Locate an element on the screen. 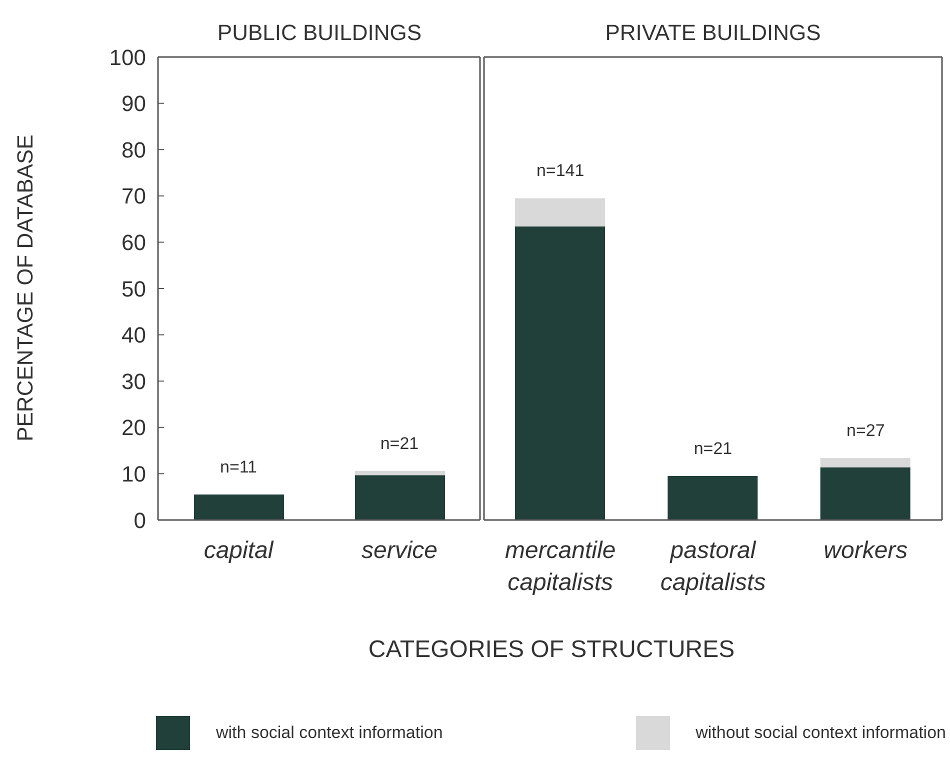  x-tick-label: pastoral capitalists is located at coordinates (713, 566).